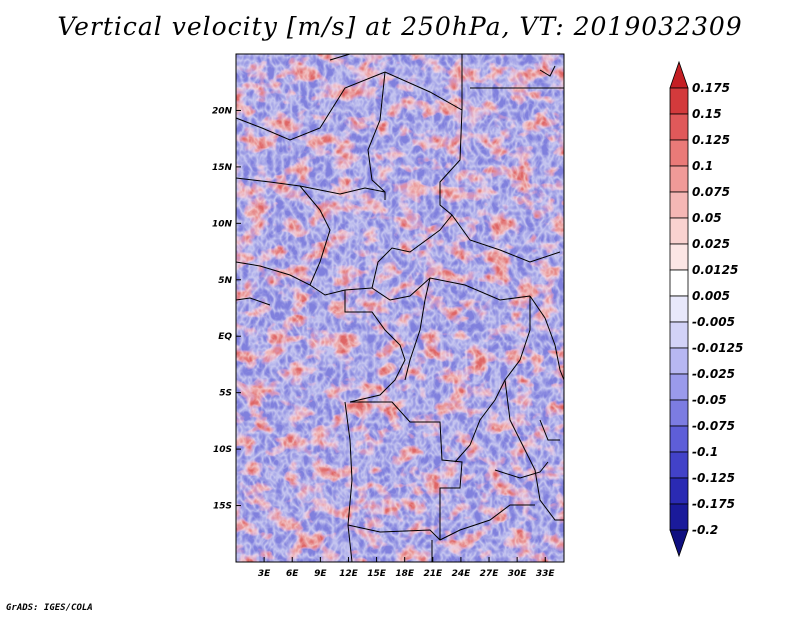 The image size is (800, 618). I want to click on colorbar-label: -0.1, so click(705, 452).